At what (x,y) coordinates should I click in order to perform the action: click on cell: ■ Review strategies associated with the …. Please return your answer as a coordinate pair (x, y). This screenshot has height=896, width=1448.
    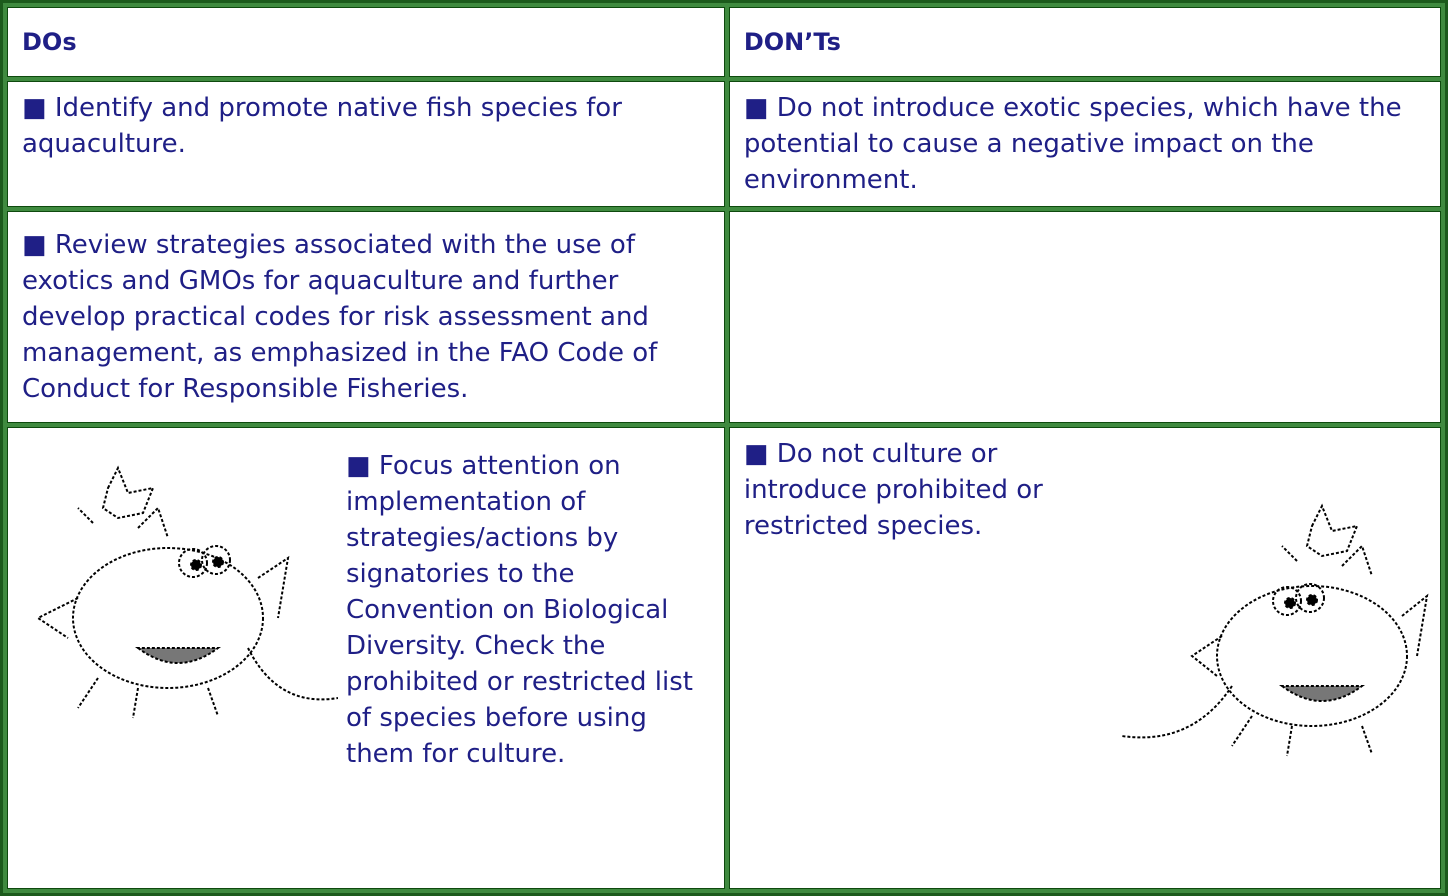
    Looking at the image, I should click on (366, 317).